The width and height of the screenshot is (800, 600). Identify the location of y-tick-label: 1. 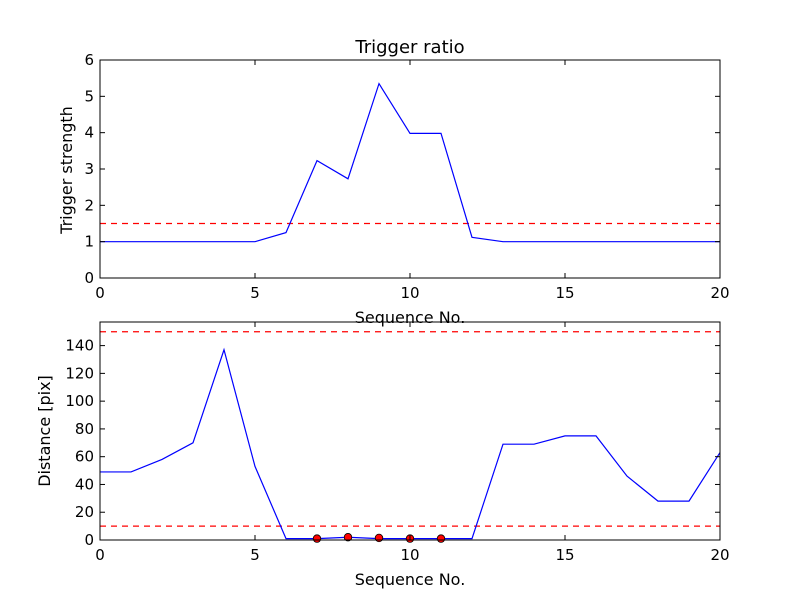
(89, 242).